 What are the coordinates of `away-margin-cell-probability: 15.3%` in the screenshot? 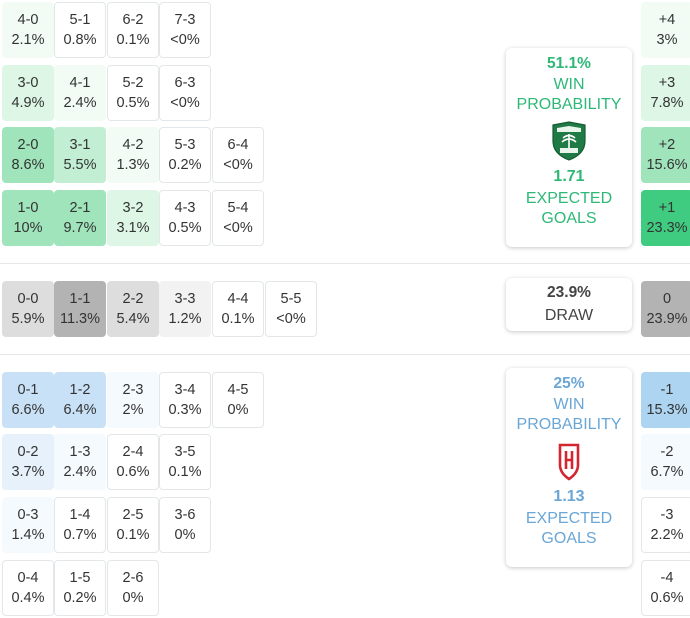 It's located at (667, 410).